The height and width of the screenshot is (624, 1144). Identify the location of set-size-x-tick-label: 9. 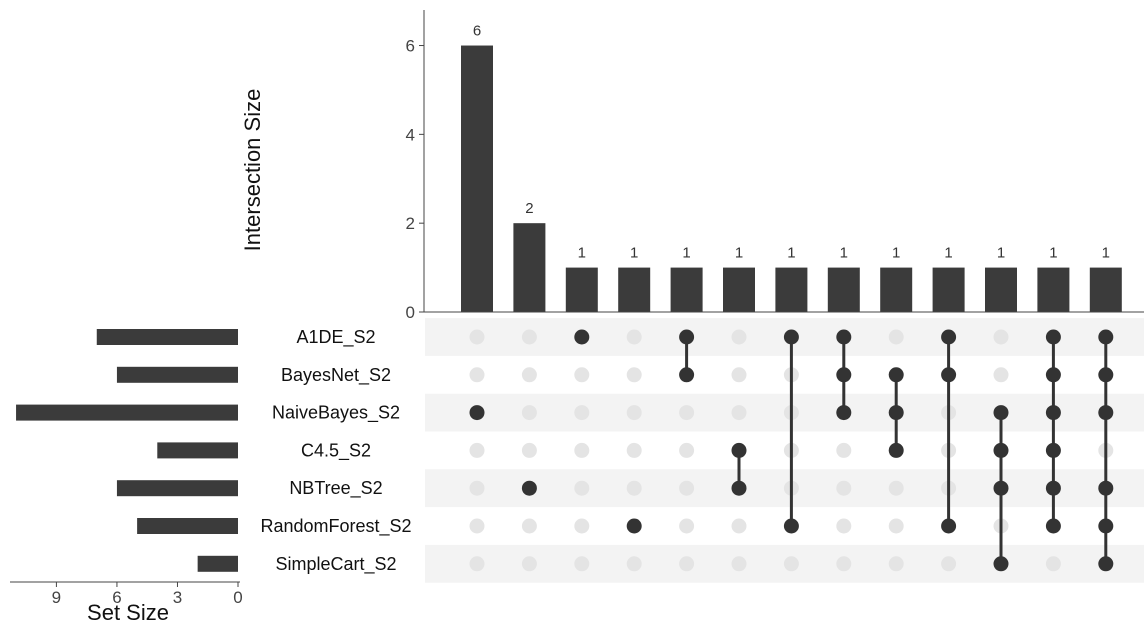
(56, 597).